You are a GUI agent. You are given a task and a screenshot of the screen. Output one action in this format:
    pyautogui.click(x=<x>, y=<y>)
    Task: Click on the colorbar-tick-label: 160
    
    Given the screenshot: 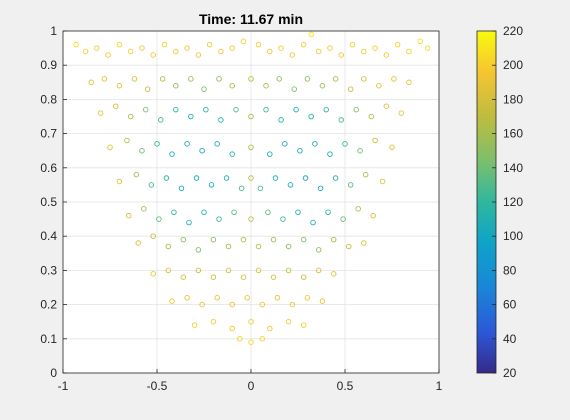 What is the action you would take?
    pyautogui.click(x=513, y=134)
    